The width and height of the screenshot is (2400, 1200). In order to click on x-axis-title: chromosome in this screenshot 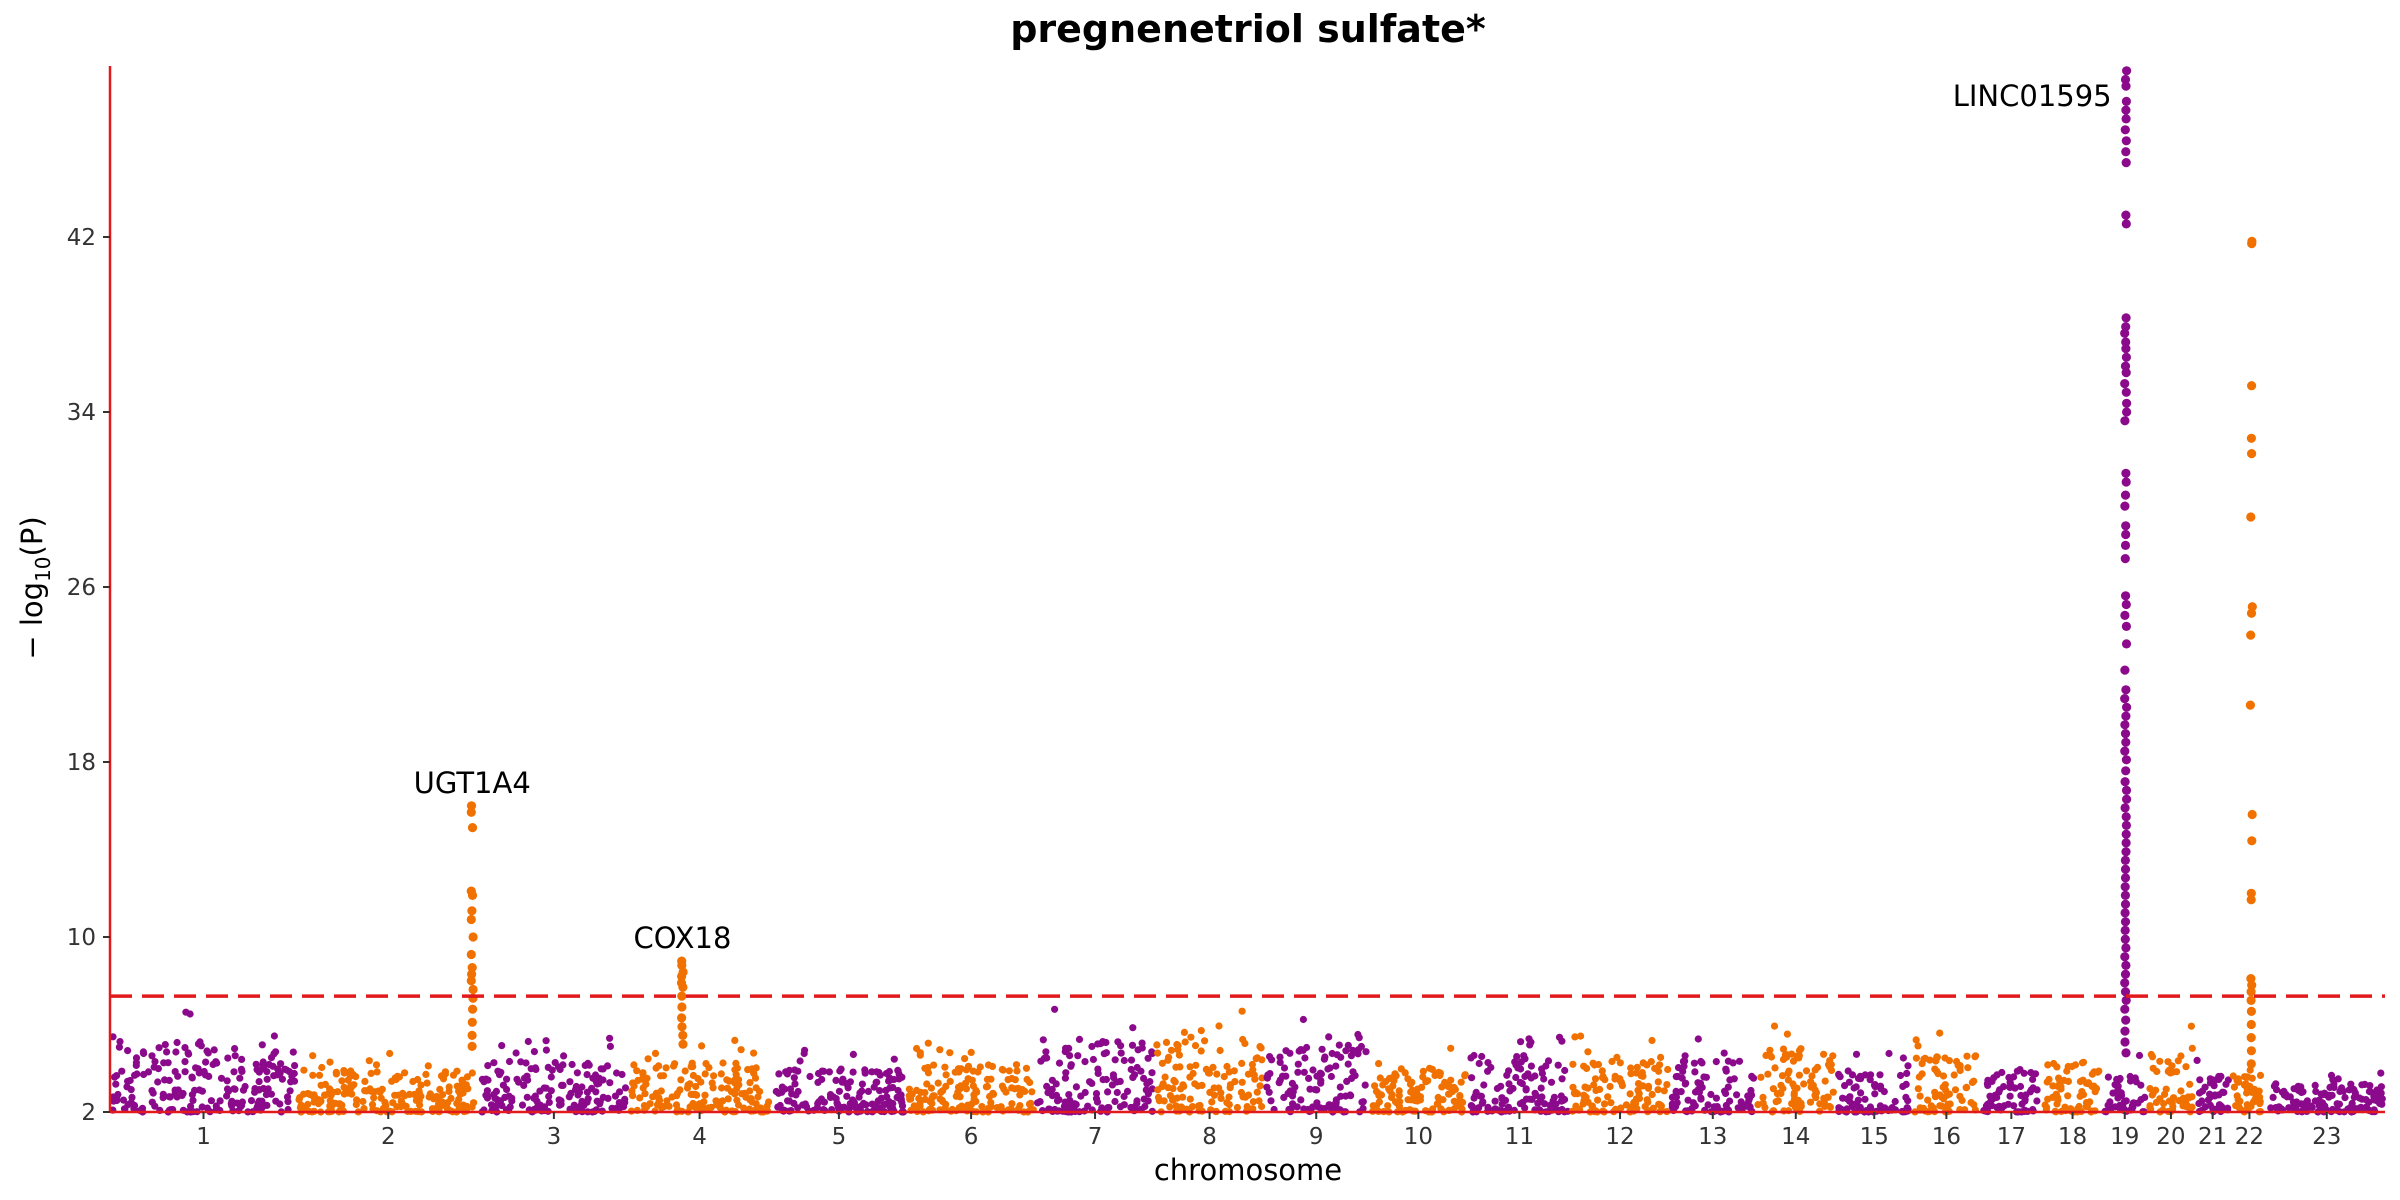, I will do `click(1248, 1170)`.